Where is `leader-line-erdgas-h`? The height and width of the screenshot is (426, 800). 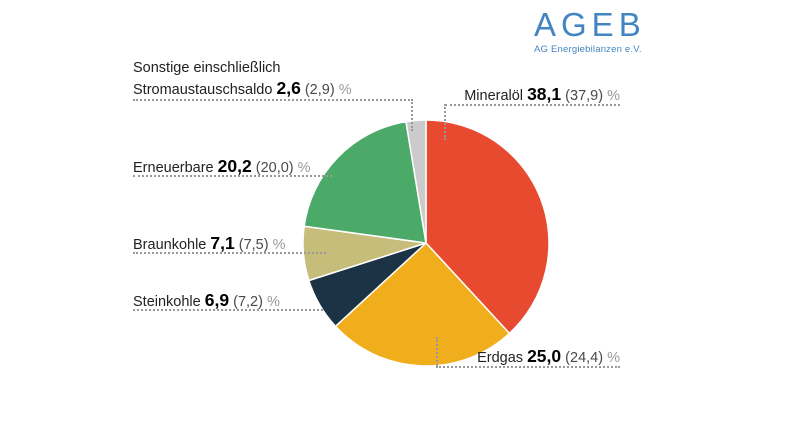 leader-line-erdgas-h is located at coordinates (528, 367).